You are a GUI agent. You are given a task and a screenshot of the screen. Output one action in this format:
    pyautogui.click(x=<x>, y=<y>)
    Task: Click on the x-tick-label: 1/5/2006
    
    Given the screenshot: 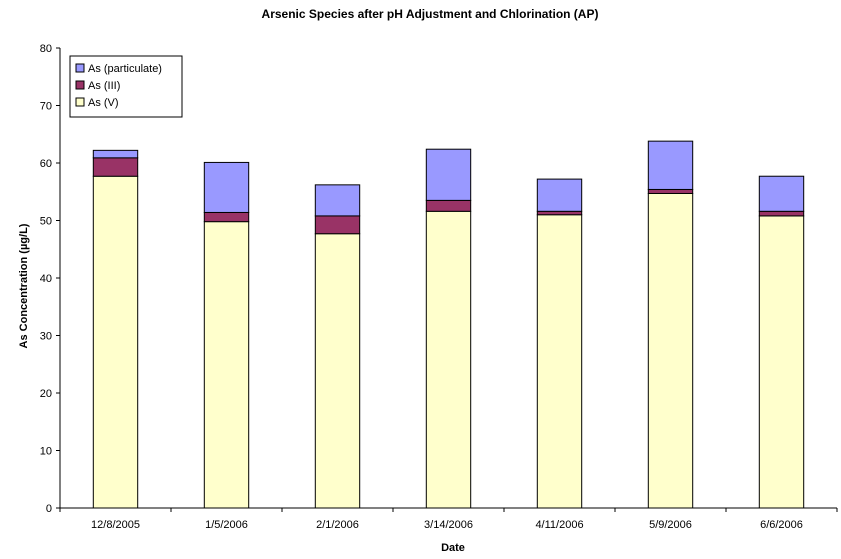 What is the action you would take?
    pyautogui.click(x=226, y=525)
    